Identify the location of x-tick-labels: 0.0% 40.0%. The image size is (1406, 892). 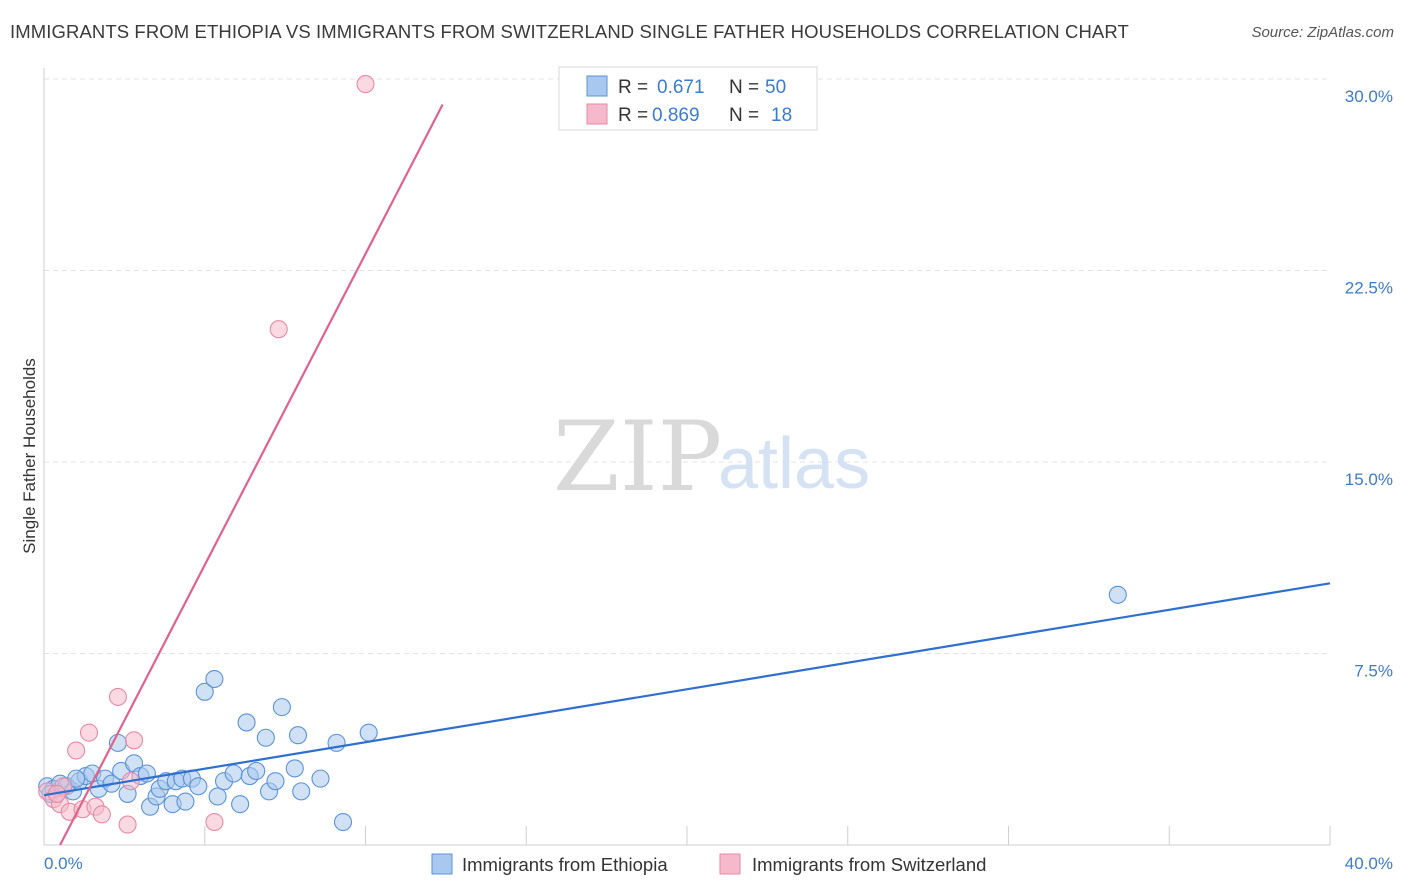
(718, 863).